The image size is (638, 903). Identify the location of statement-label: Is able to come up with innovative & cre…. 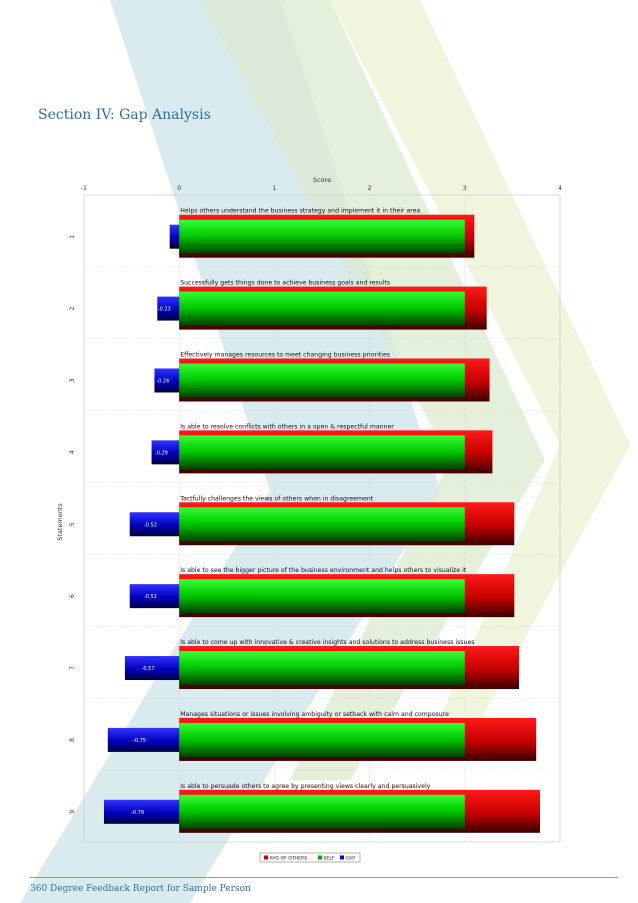
(327, 642).